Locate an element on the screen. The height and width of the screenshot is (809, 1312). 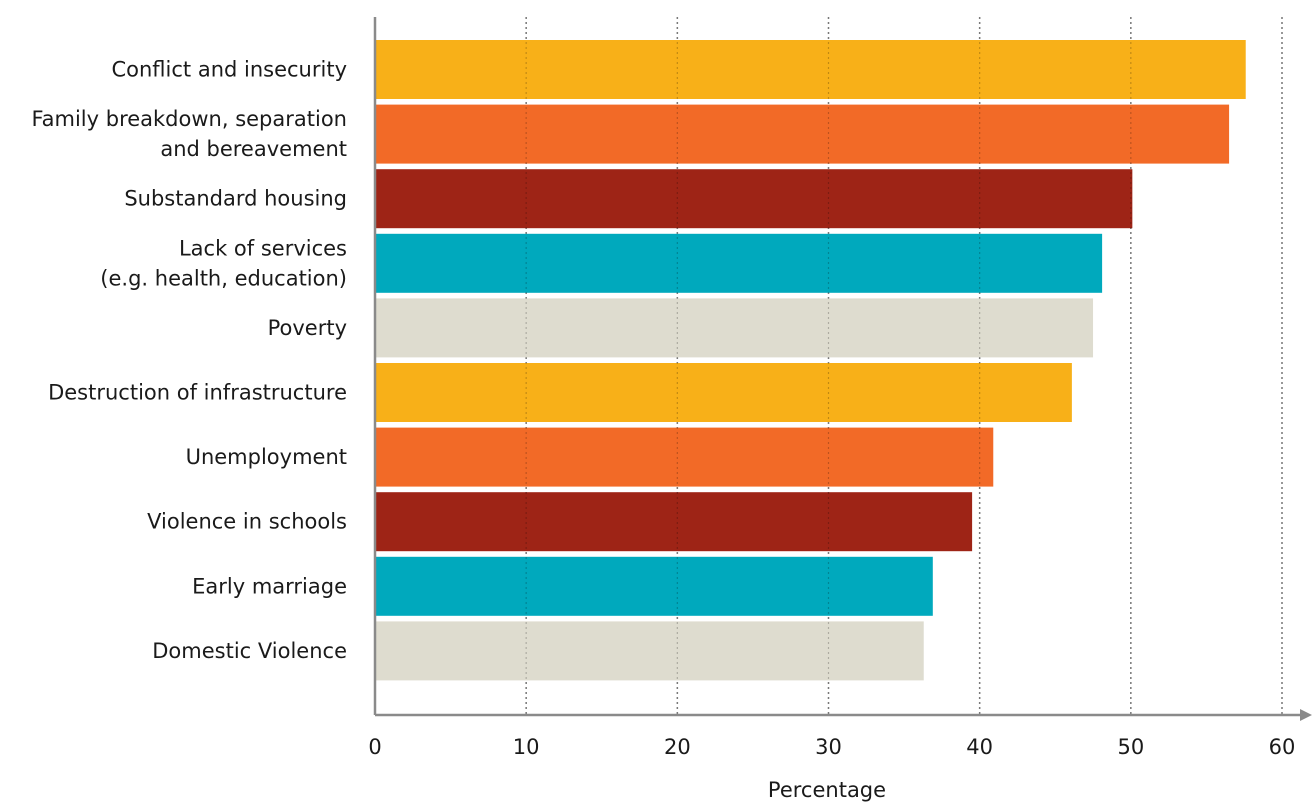
category-label: Destruction of infrastructure is located at coordinates (197, 393).